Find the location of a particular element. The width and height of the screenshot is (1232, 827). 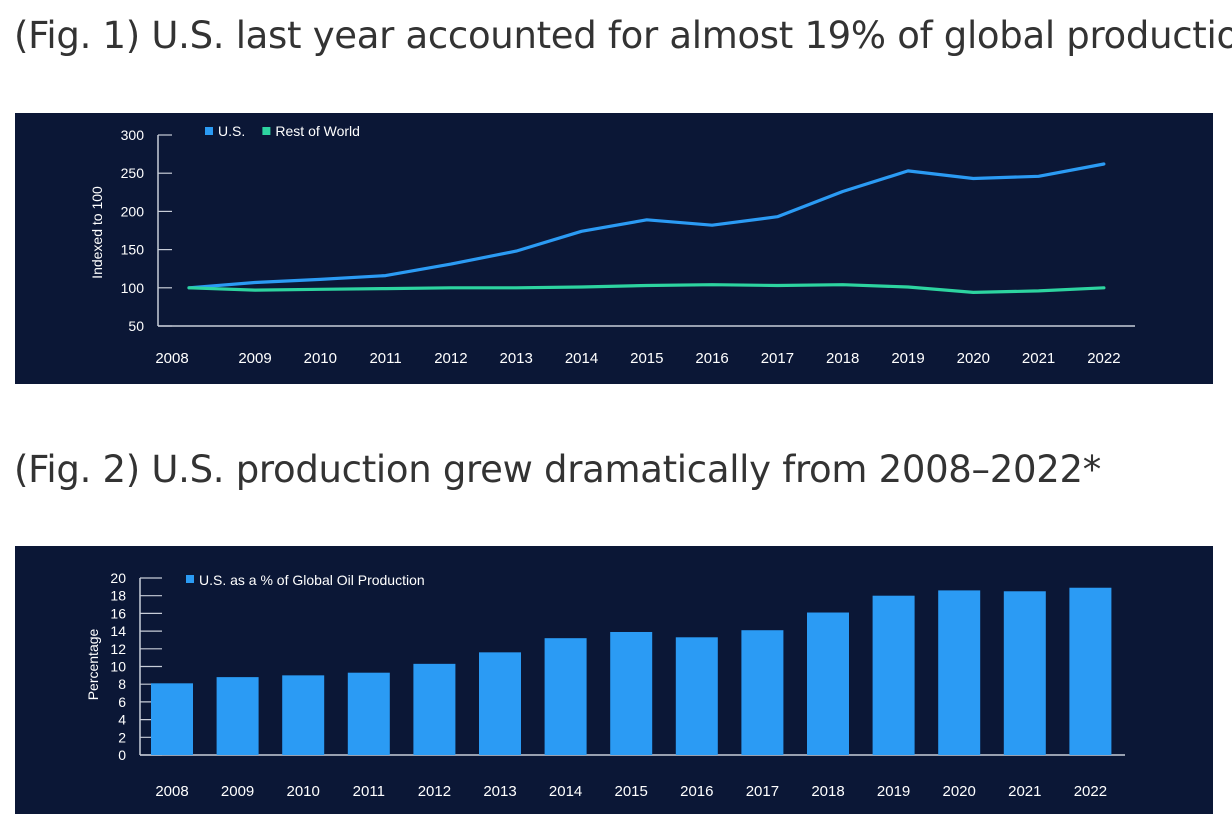

y-tick-label: 50 is located at coordinates (136, 326).